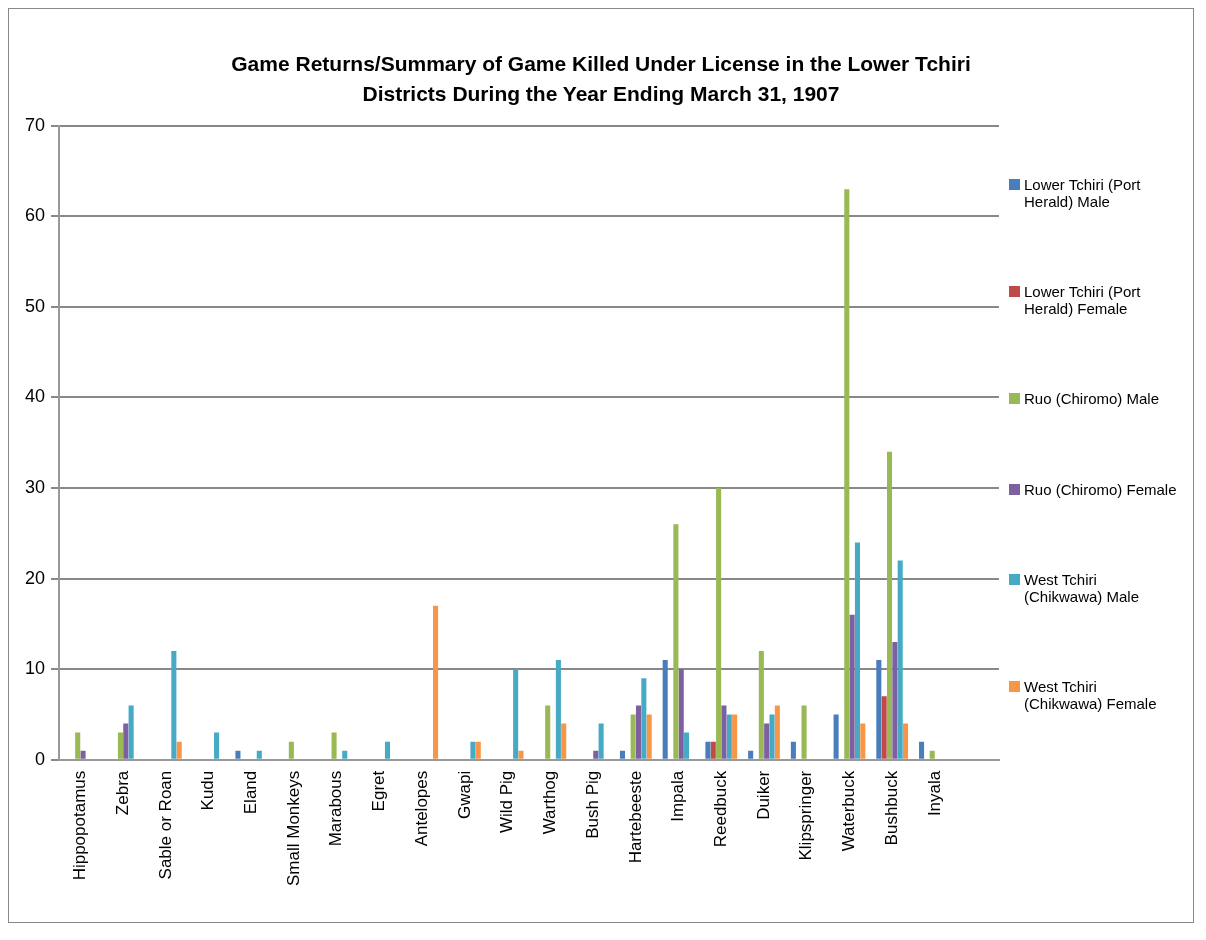  Describe the element at coordinates (80, 825) in the screenshot. I see `x-tick-label: Hippopotamus` at that location.